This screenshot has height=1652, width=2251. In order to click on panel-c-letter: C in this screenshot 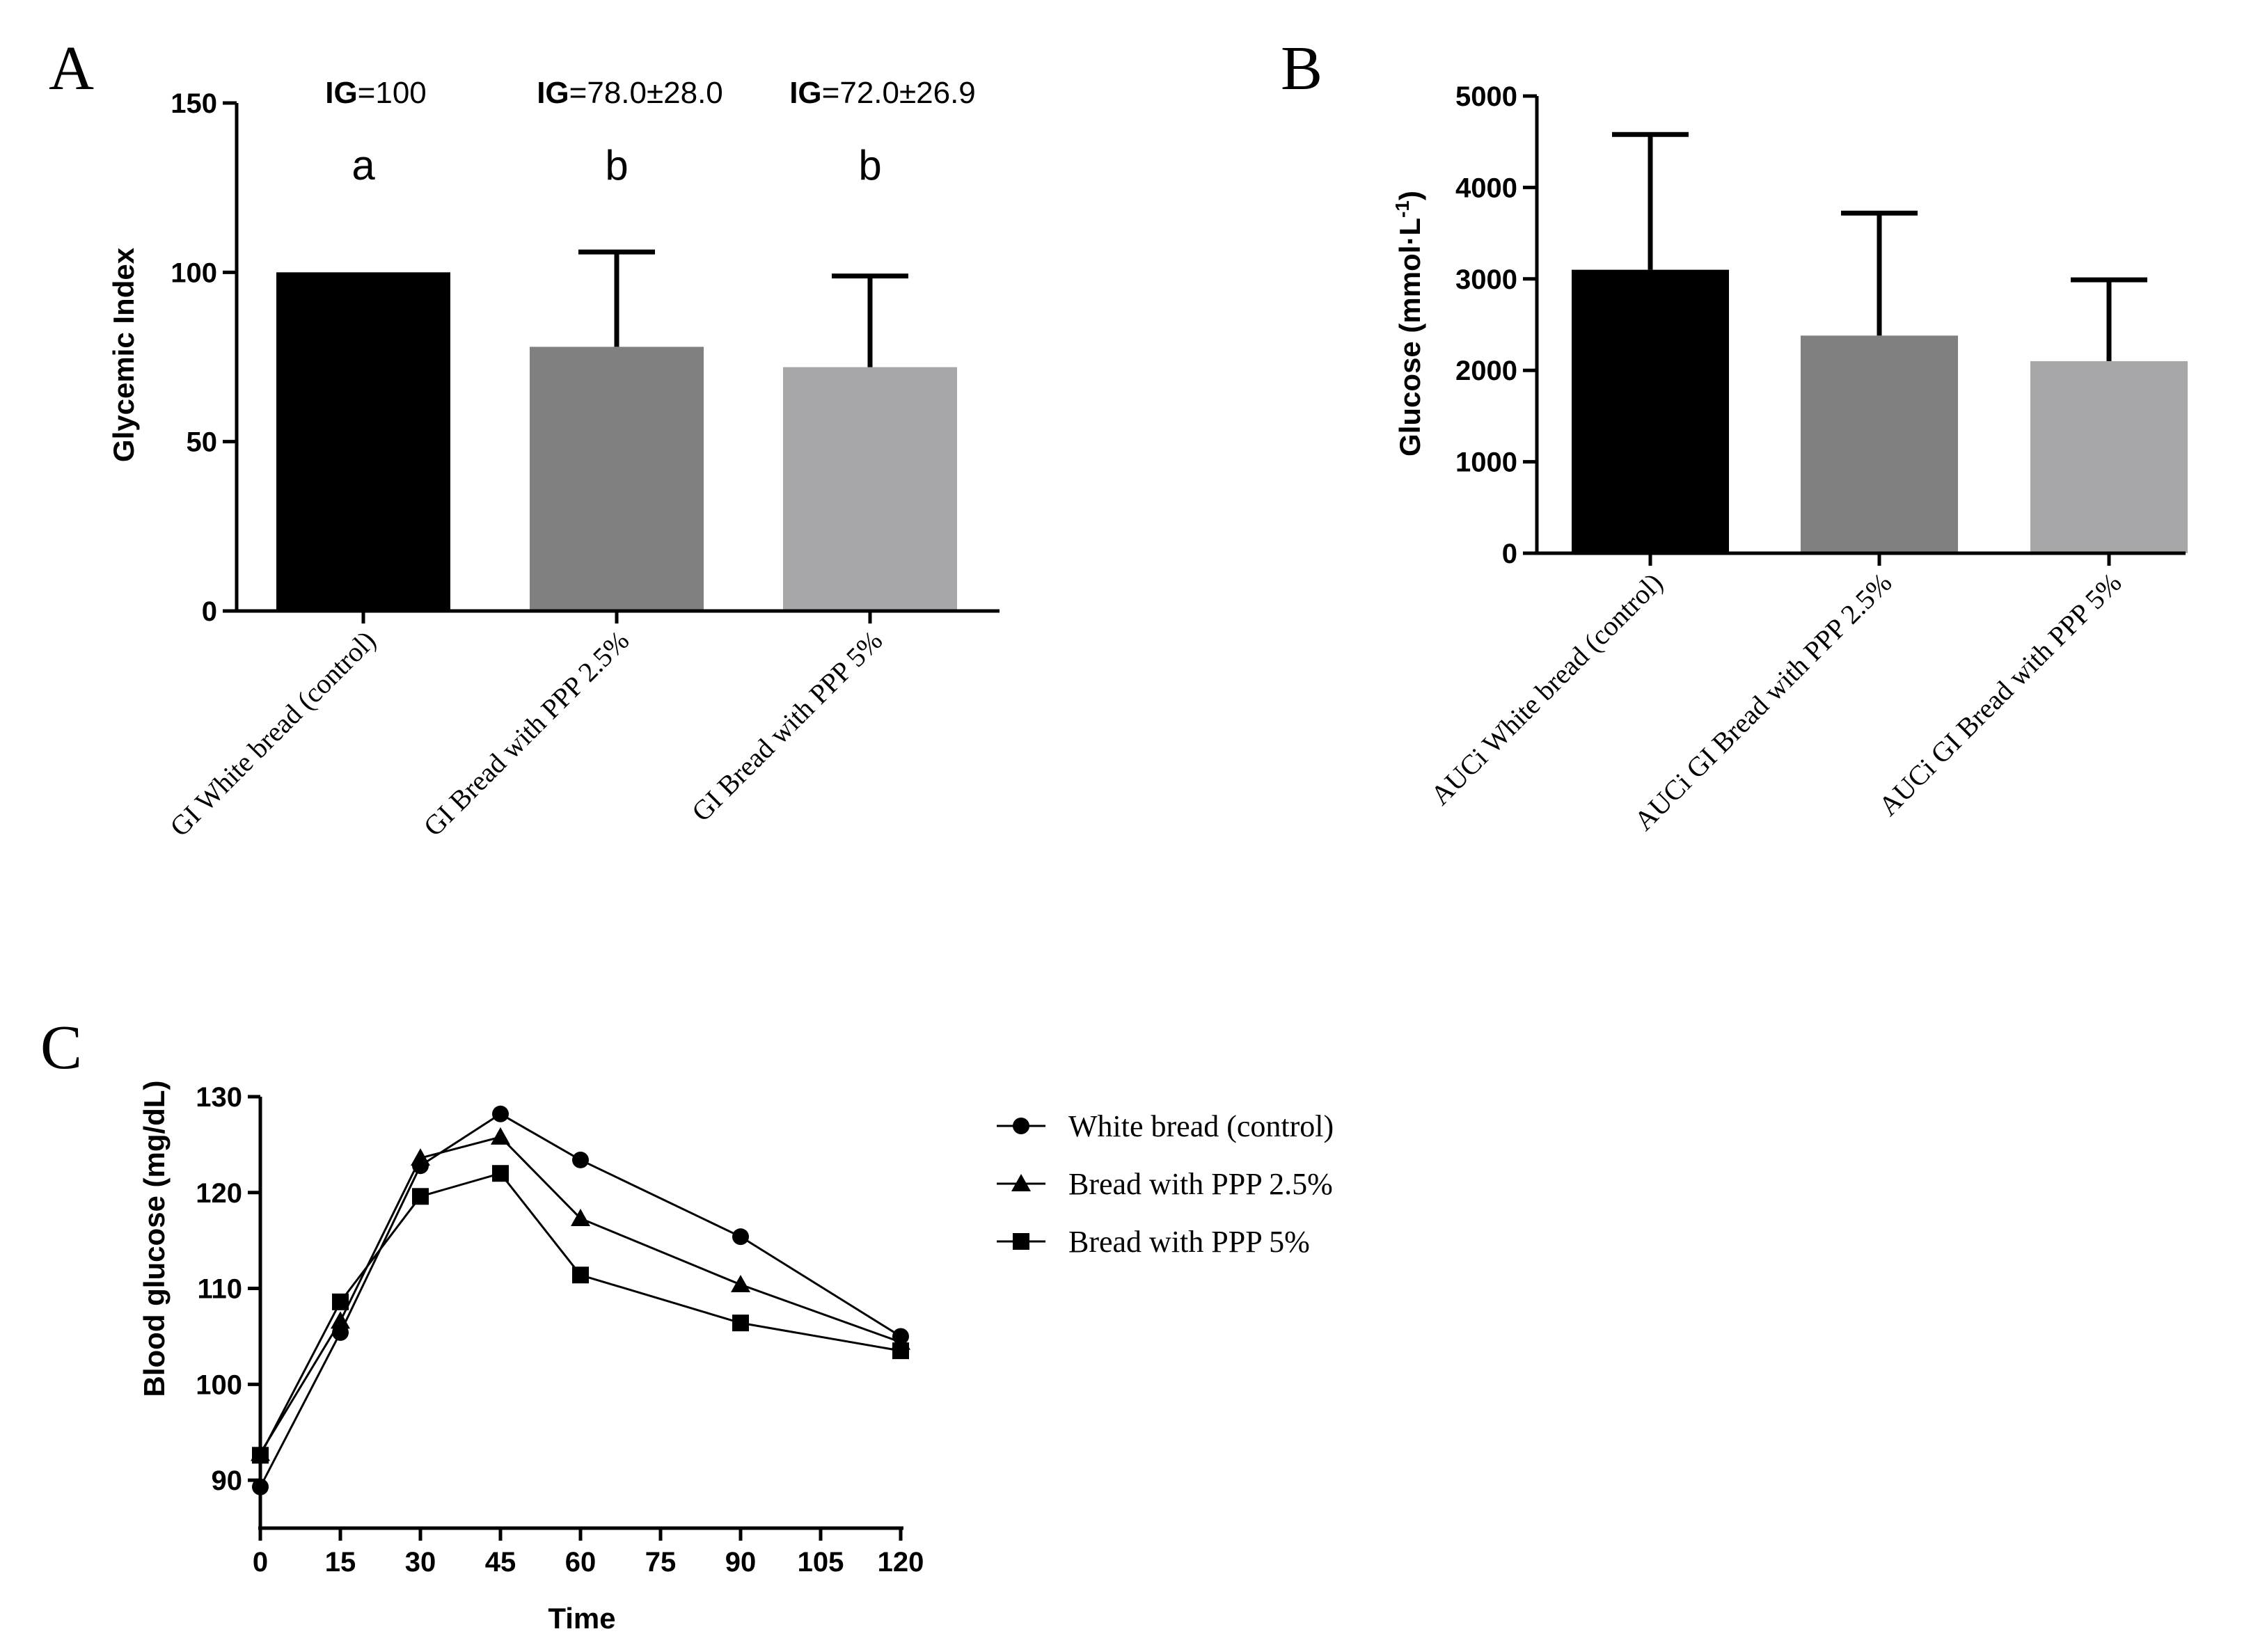, I will do `click(61, 1047)`.